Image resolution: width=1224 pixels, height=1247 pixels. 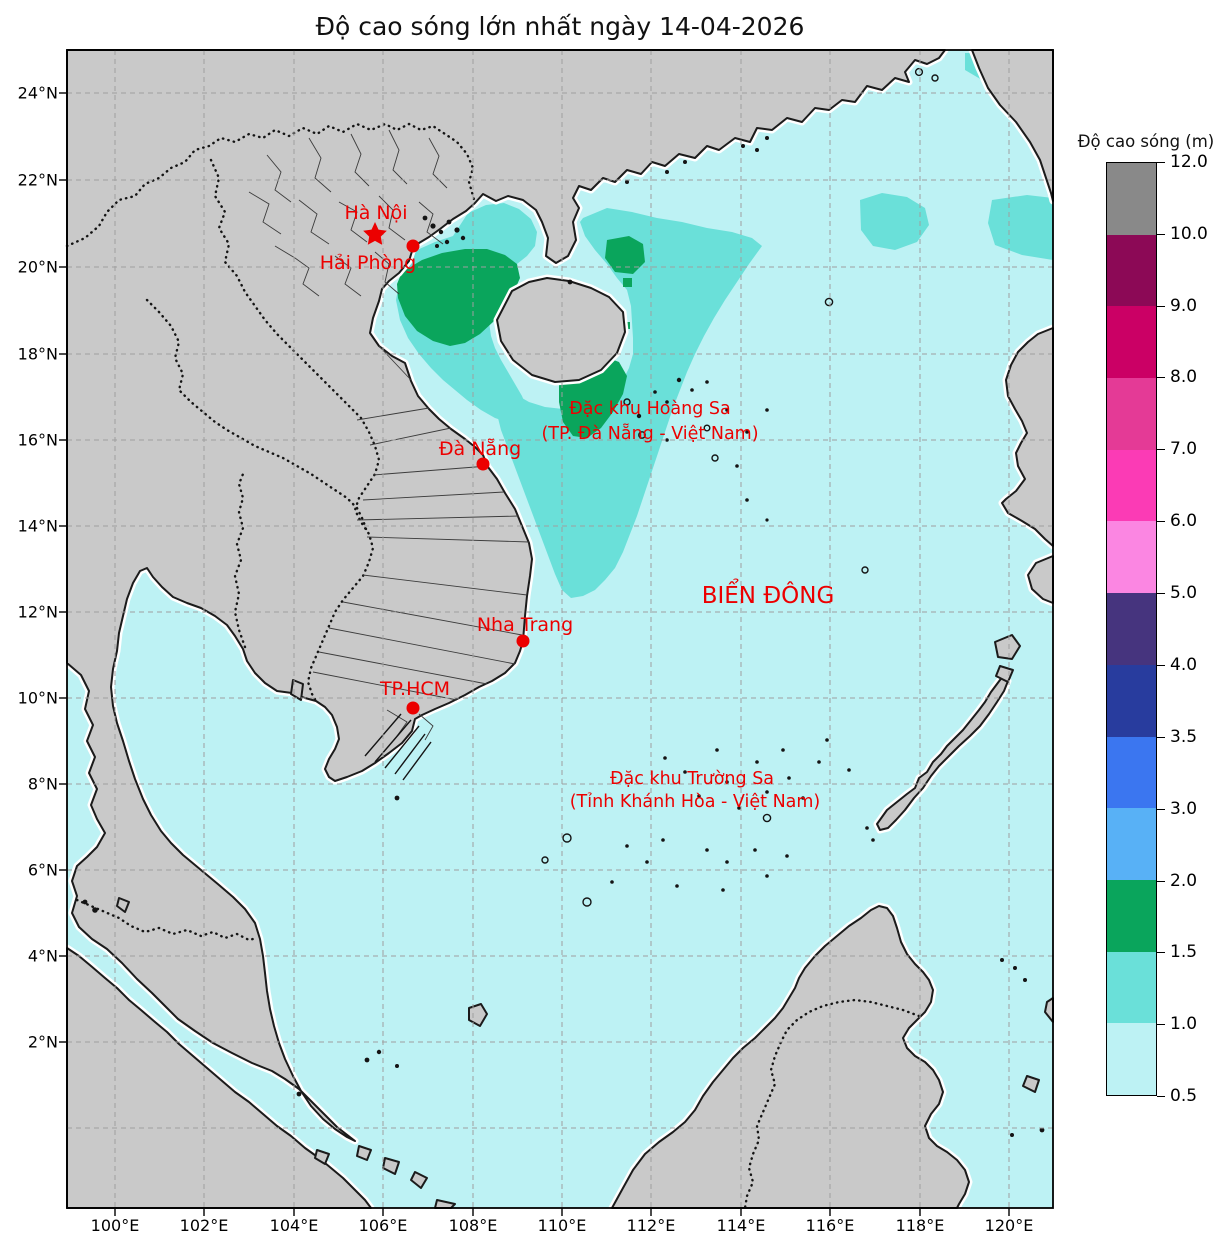 What do you see at coordinates (42, 956) in the screenshot?
I see `y-tick-4n: 4°N` at bounding box center [42, 956].